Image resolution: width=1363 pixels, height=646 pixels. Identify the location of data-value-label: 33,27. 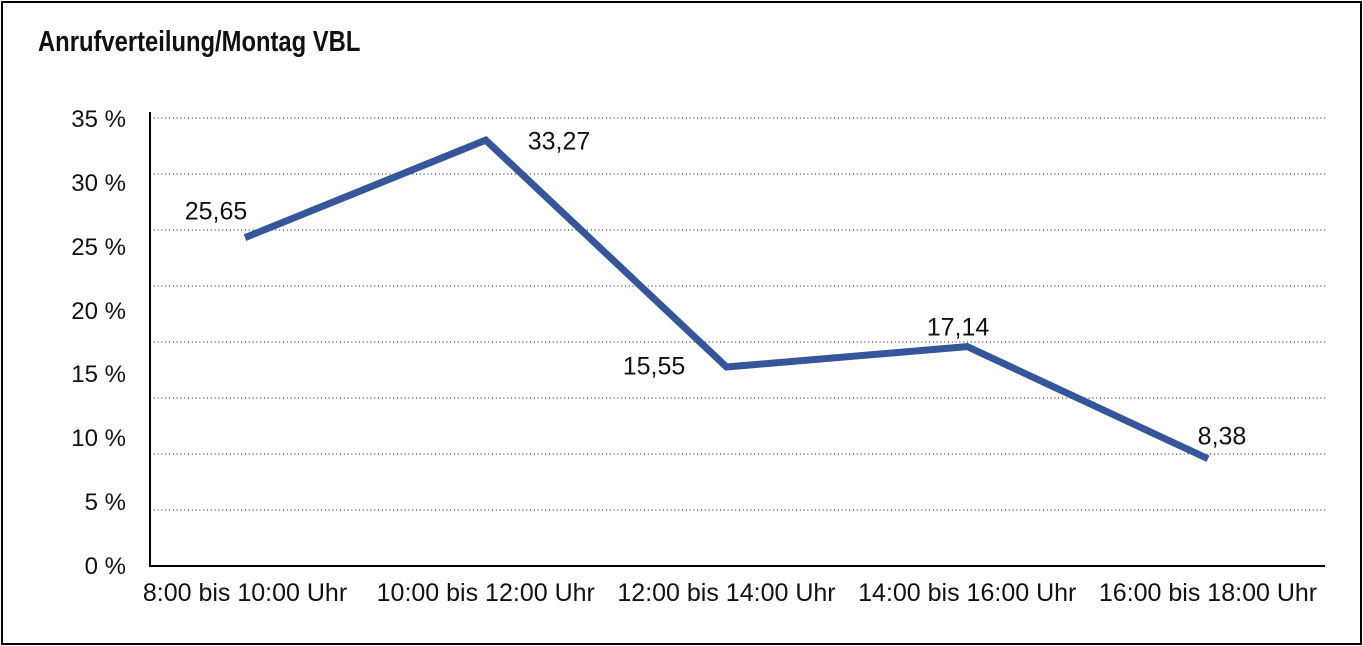
(559, 141).